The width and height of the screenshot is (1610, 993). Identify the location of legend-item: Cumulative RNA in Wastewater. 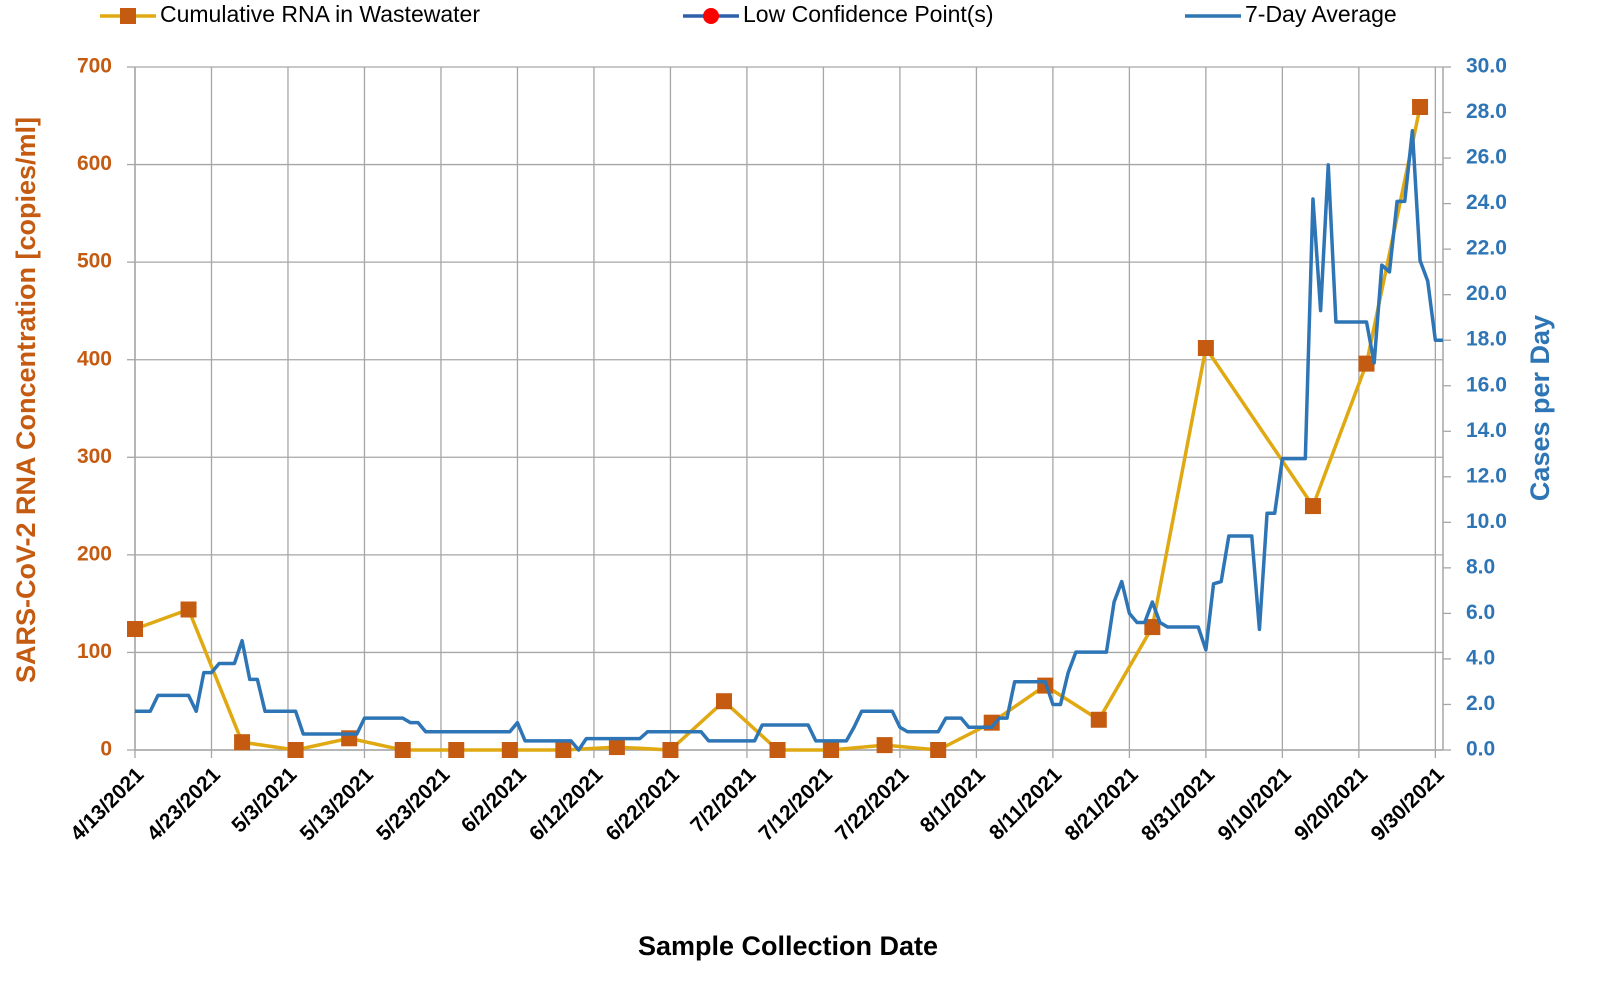
(290, 14).